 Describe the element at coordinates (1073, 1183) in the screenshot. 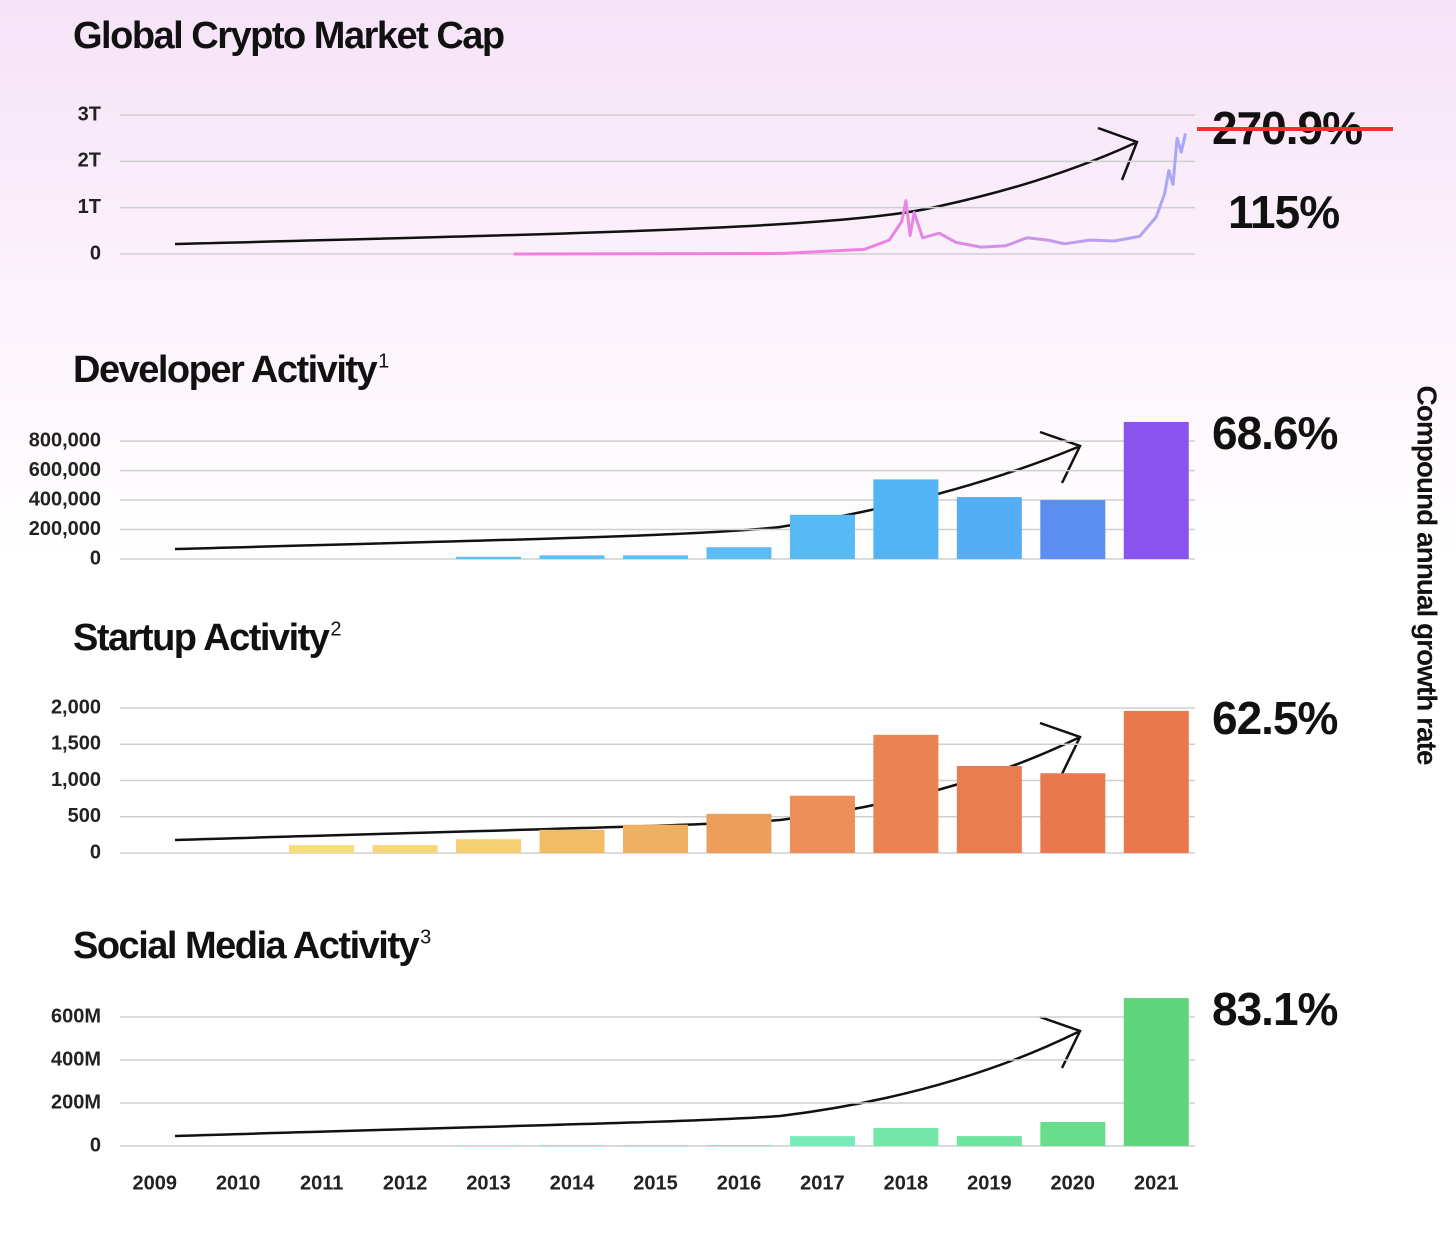

I see `x-tick-label: 2020` at that location.